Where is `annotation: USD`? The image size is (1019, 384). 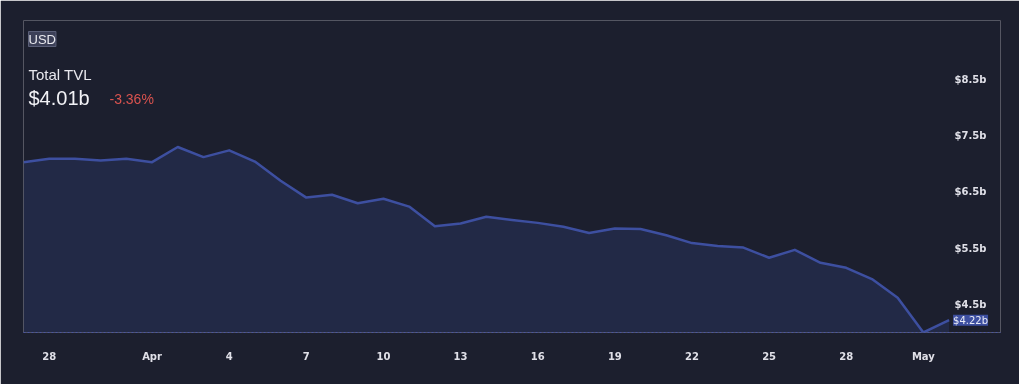
annotation: USD is located at coordinates (42, 39).